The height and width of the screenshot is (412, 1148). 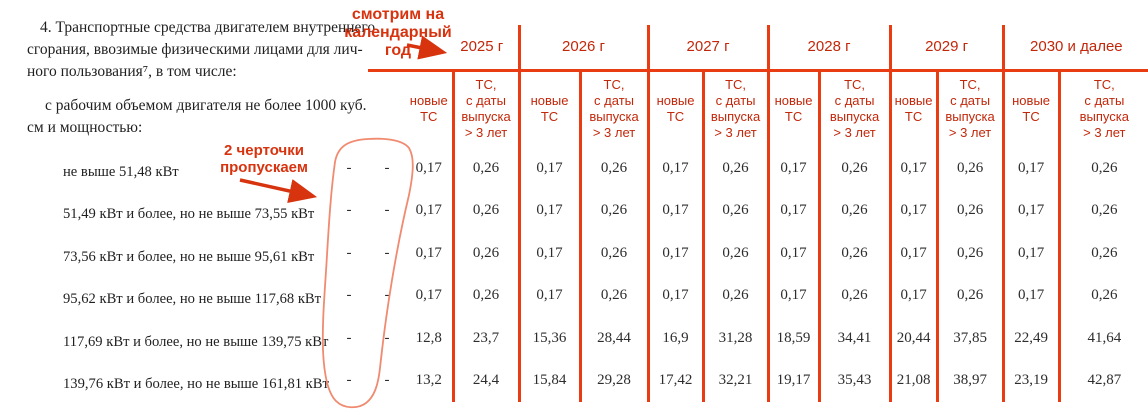 What do you see at coordinates (1102, 380) in the screenshot?
I see `rate-value-cell: 42,87` at bounding box center [1102, 380].